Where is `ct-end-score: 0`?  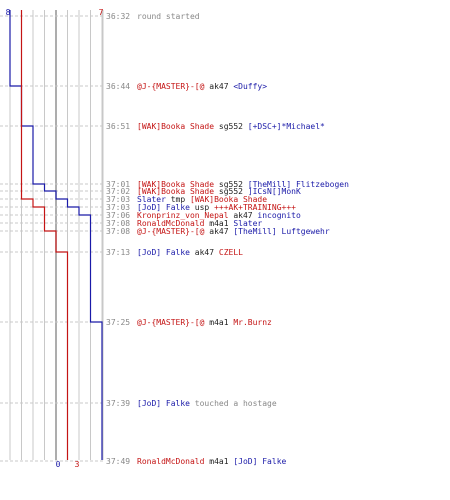
ct-end-score: 0 is located at coordinates (58, 464).